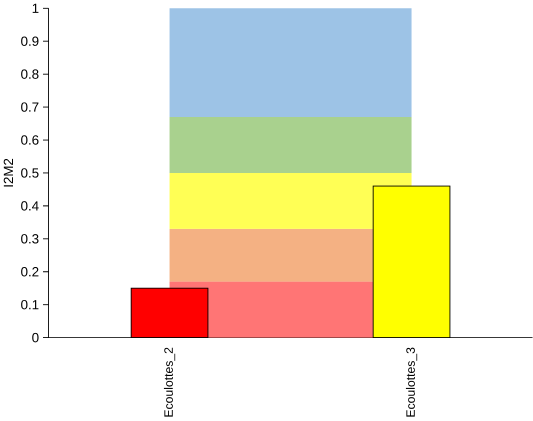 Image resolution: width=533 pixels, height=421 pixels. What do you see at coordinates (29, 305) in the screenshot?
I see `y-tick-label: 0.1` at bounding box center [29, 305].